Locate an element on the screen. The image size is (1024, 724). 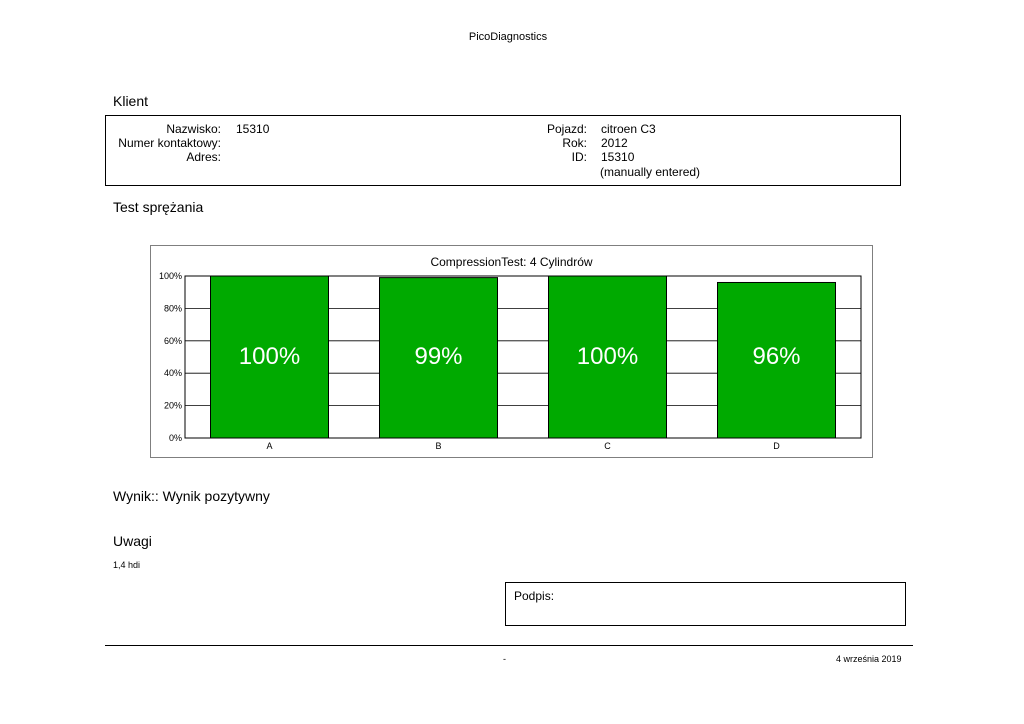
y-tick-label: 20% is located at coordinates (173, 406).